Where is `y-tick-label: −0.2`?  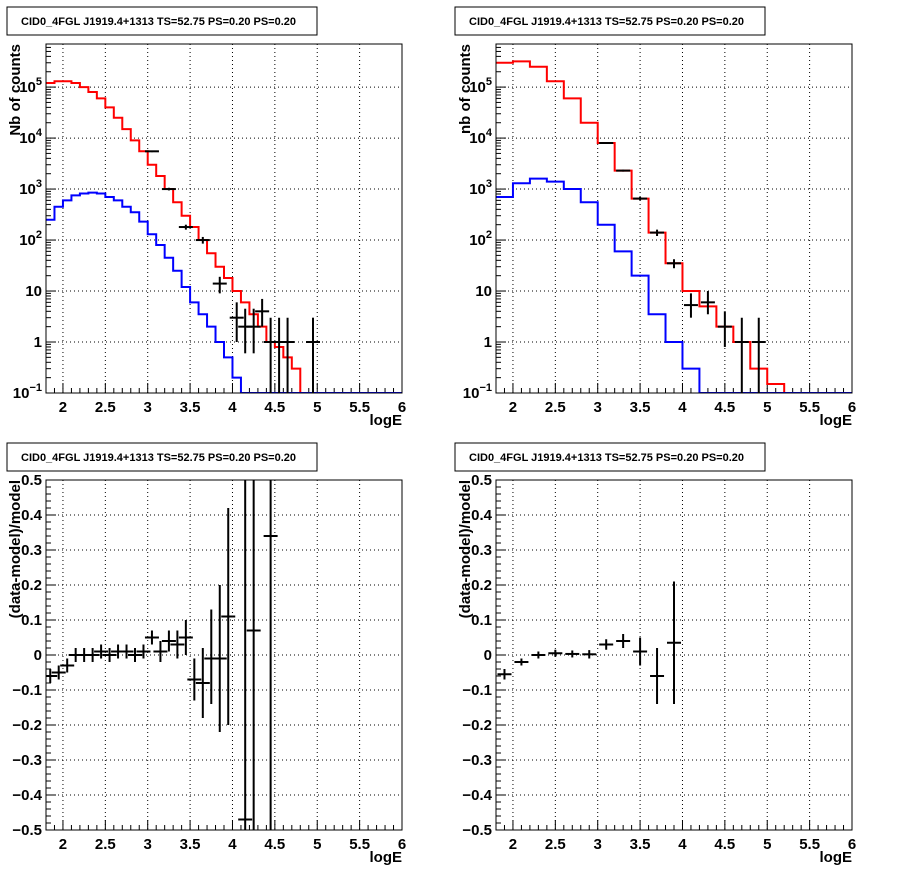 y-tick-label: −0.2 is located at coordinates (477, 725).